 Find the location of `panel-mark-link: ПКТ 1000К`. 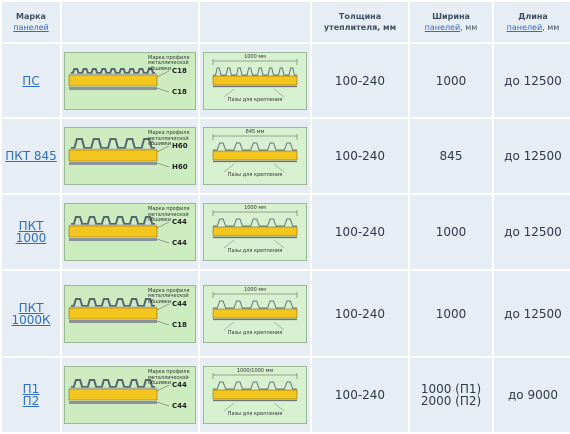

panel-mark-link: ПКТ 1000К is located at coordinates (31, 313).